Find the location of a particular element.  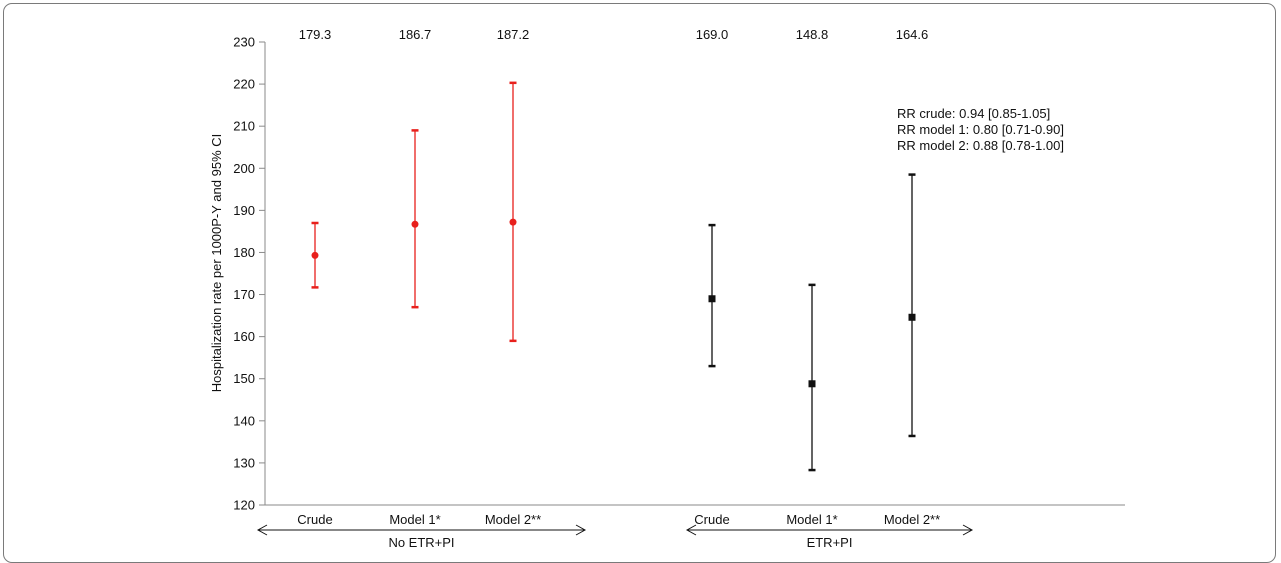

rr-annotation: RR model 1: 0.80 [0.71-0.90] is located at coordinates (980, 129).